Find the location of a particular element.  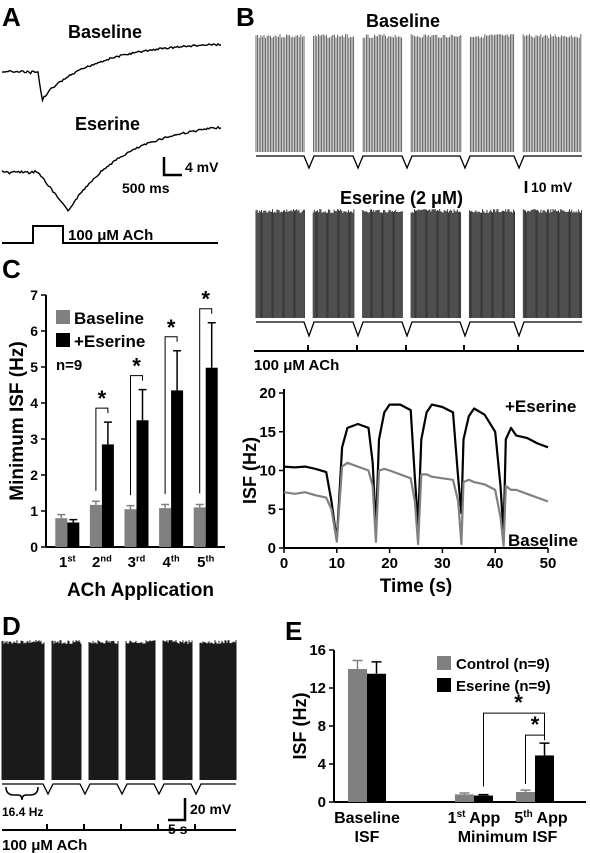

x-axis-label: Time (s) is located at coordinates (416, 586).